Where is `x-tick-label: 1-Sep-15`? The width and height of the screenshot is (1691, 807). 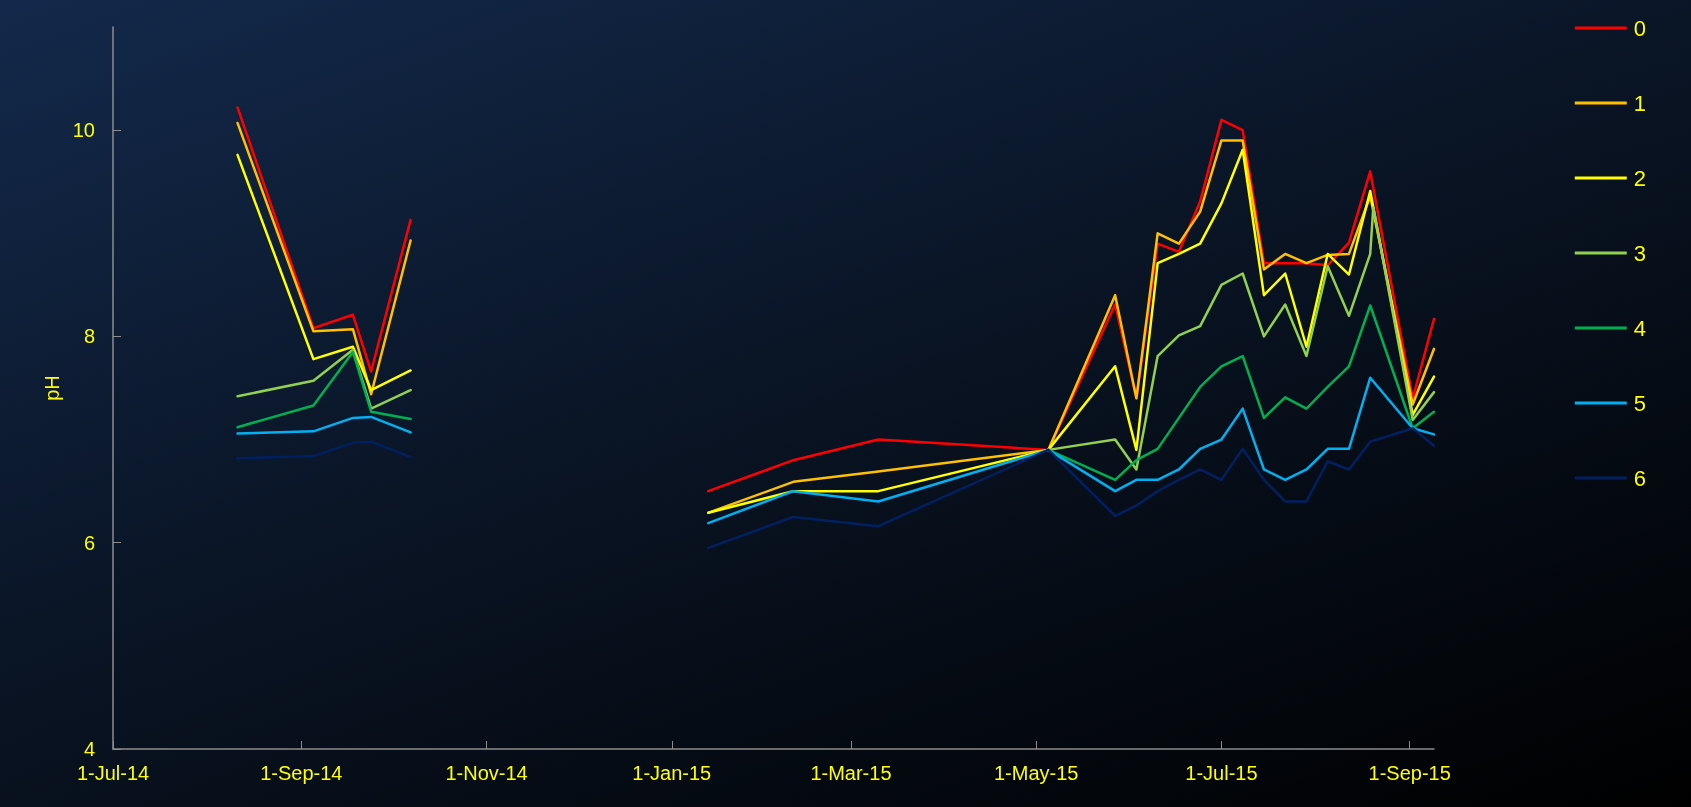 x-tick-label: 1-Sep-15 is located at coordinates (1409, 773).